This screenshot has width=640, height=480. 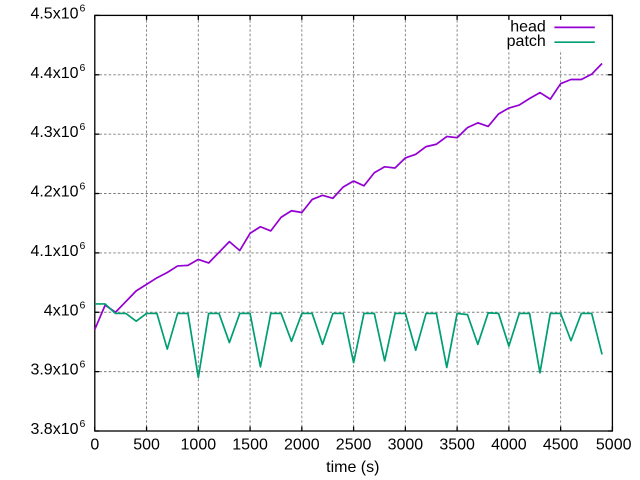 What do you see at coordinates (146, 445) in the screenshot?
I see `svg-text: 500` at bounding box center [146, 445].